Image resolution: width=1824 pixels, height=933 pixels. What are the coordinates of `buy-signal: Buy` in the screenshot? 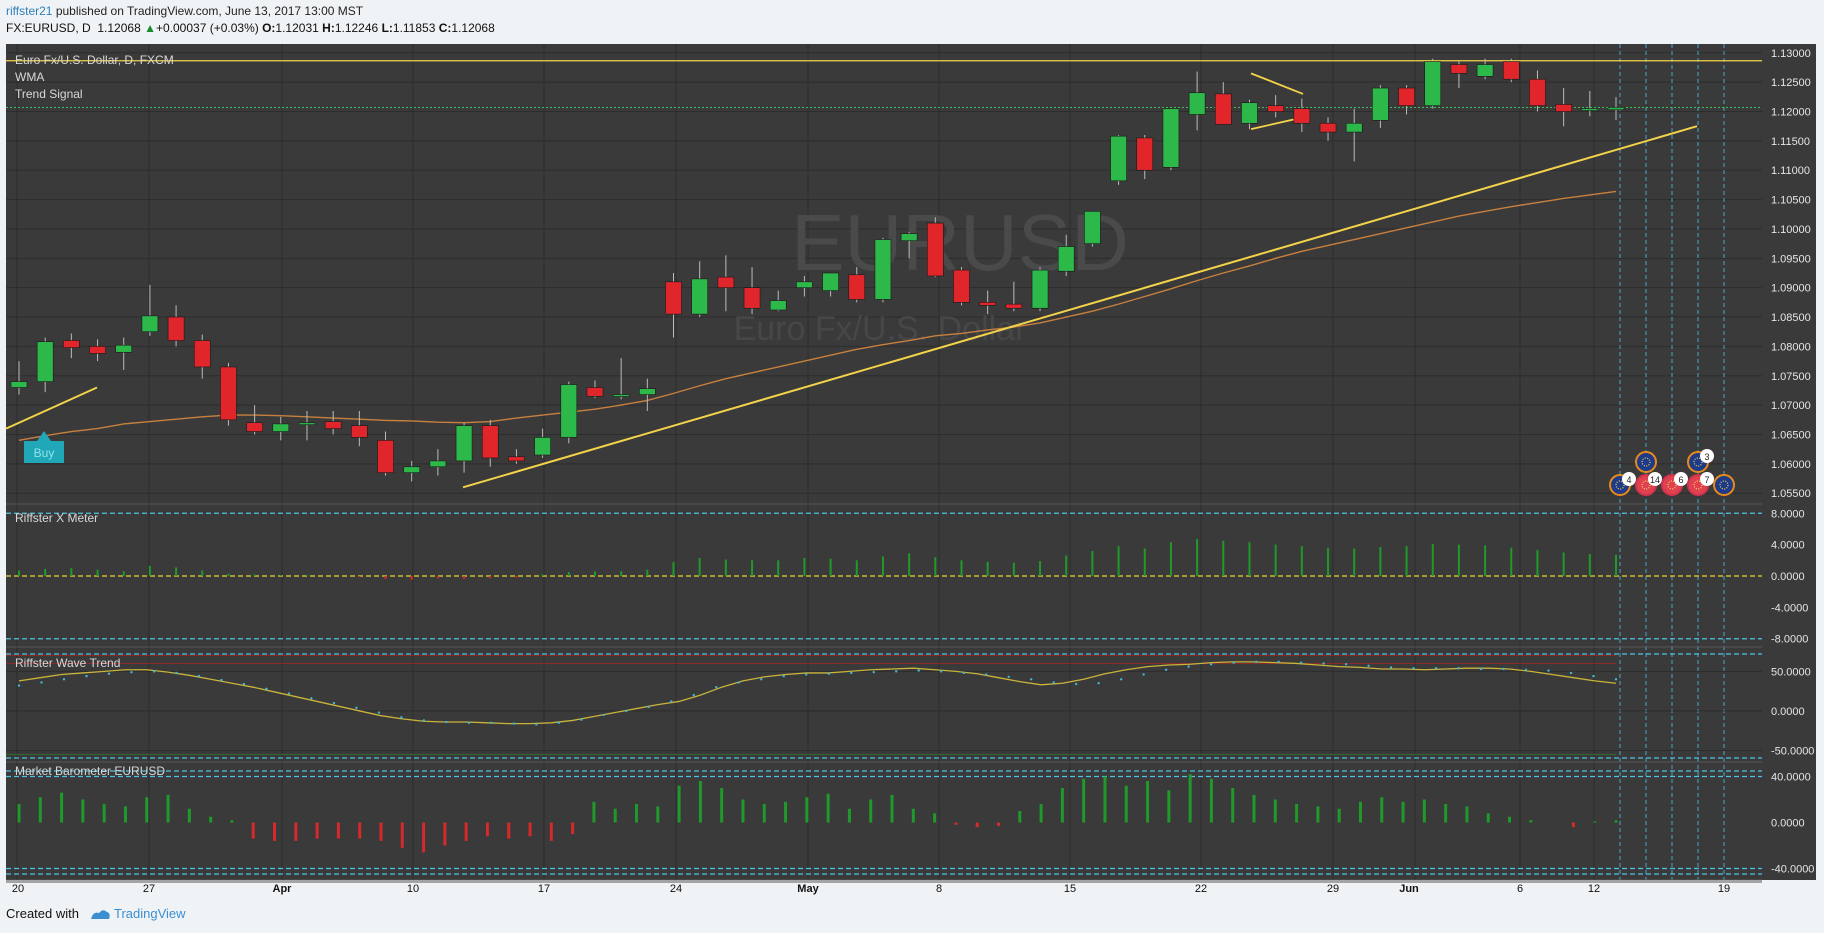 It's located at (44, 447).